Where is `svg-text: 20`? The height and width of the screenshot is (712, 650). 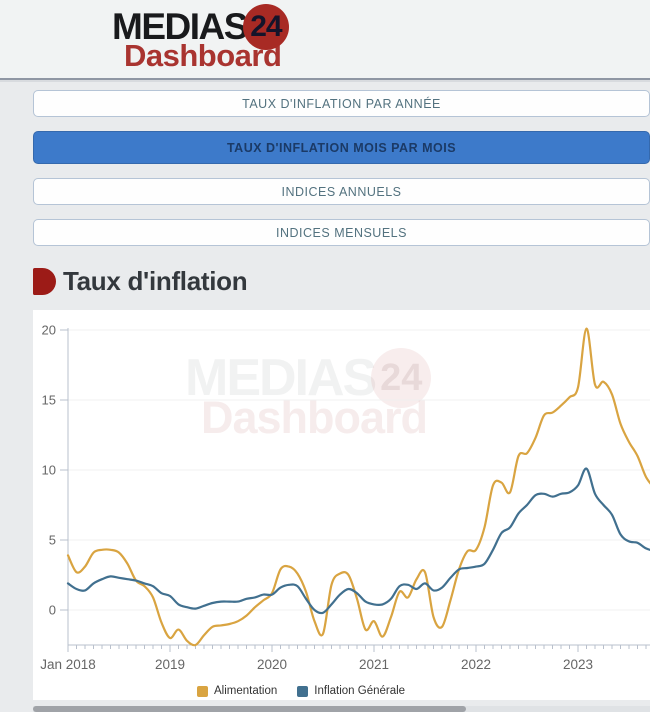
svg-text: 20 is located at coordinates (49, 330).